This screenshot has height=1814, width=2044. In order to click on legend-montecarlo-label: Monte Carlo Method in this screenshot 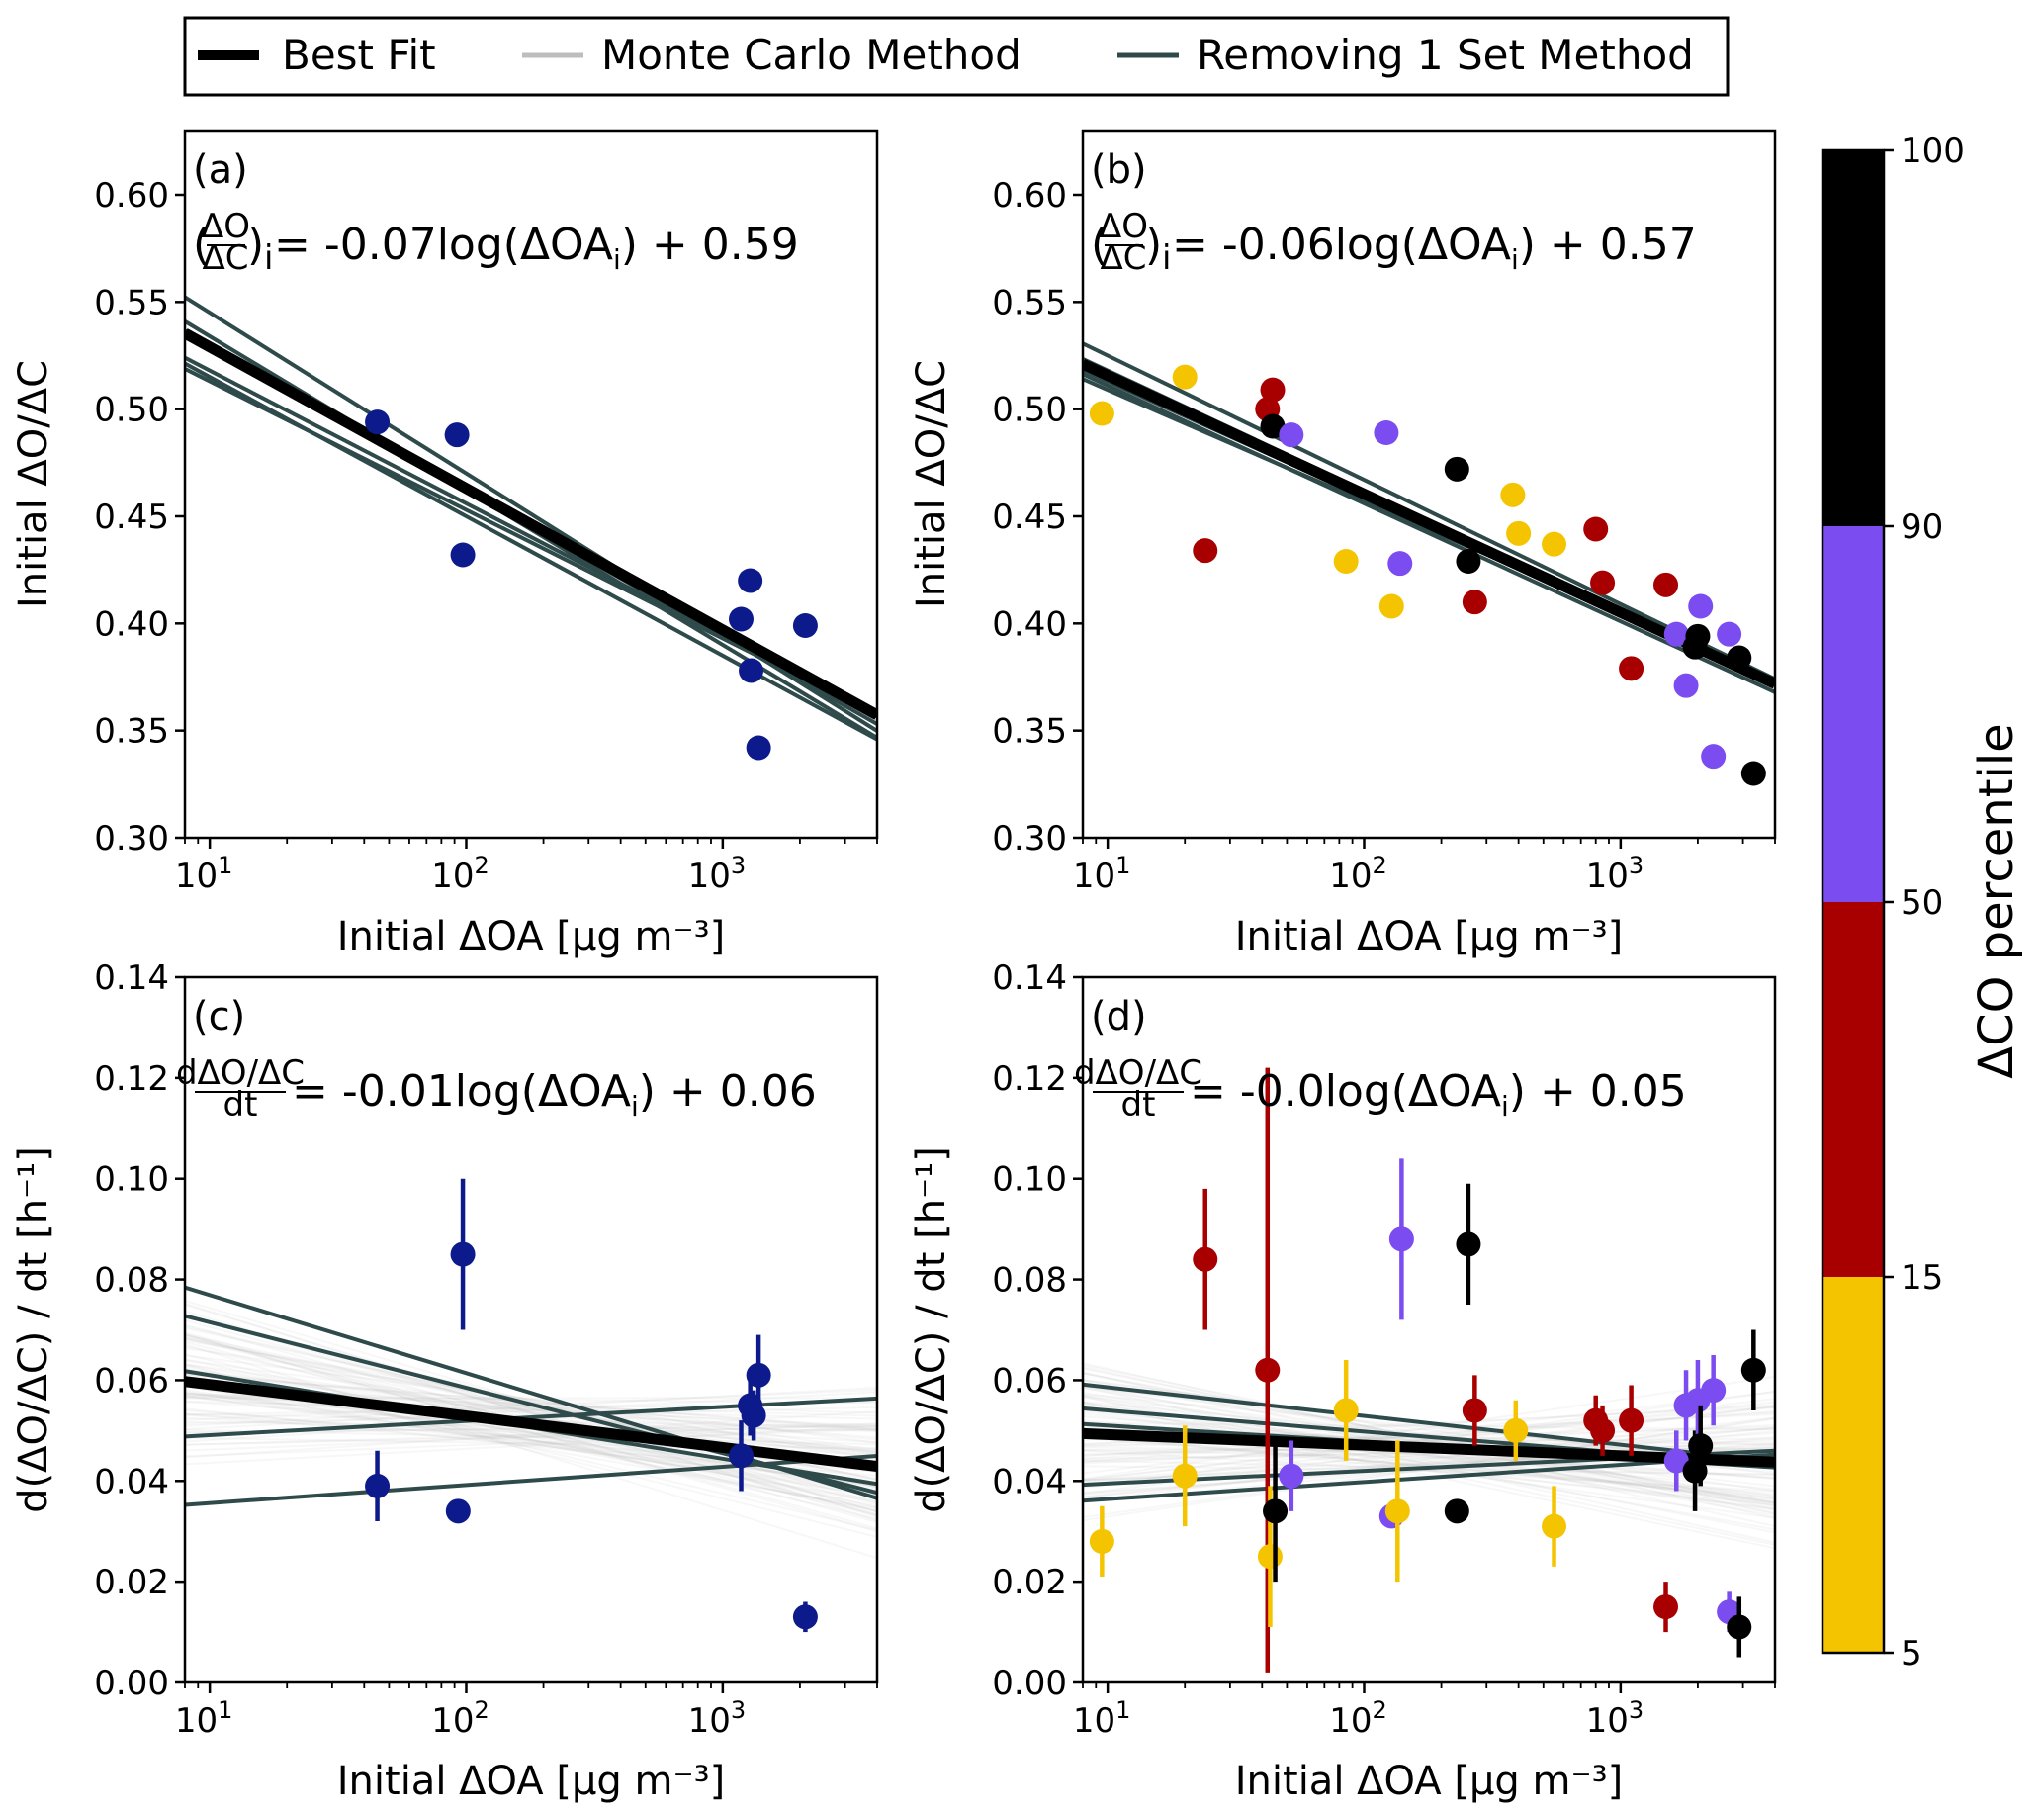, I will do `click(811, 55)`.